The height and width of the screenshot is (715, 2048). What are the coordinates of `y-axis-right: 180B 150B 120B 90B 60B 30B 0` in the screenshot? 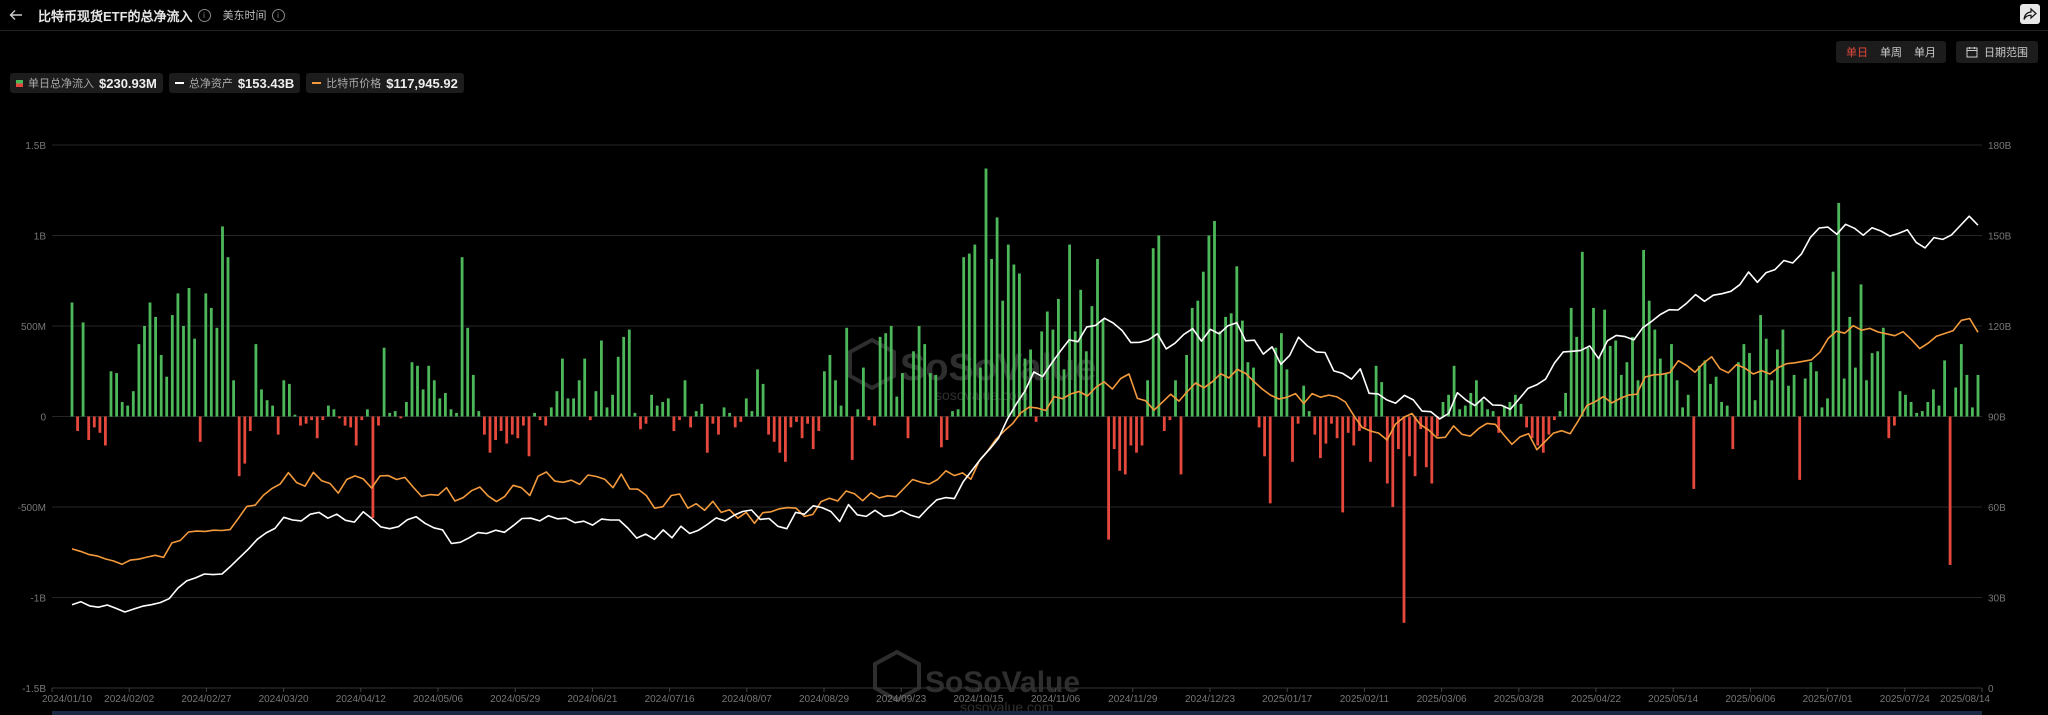 It's located at (2000, 418).